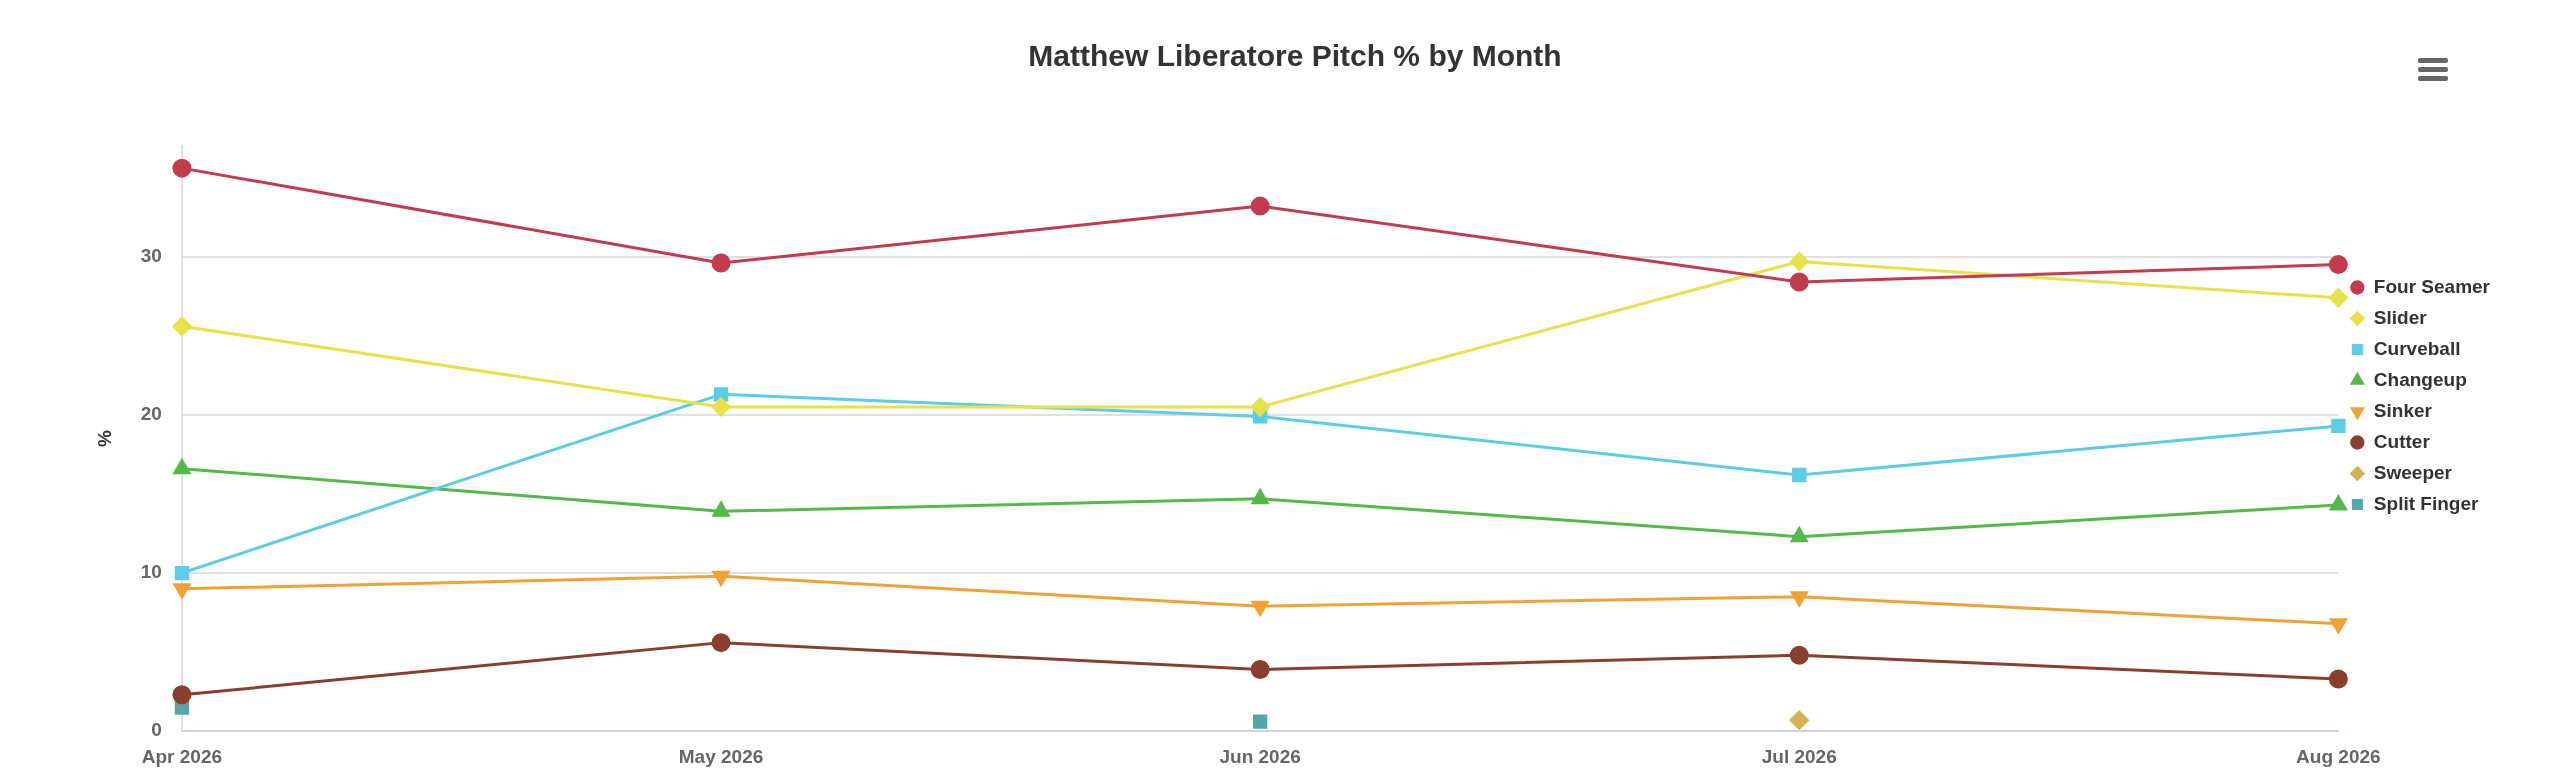  Describe the element at coordinates (1295, 56) in the screenshot. I see `chart-title: Matthew Liberatore Pitch % by Month` at that location.